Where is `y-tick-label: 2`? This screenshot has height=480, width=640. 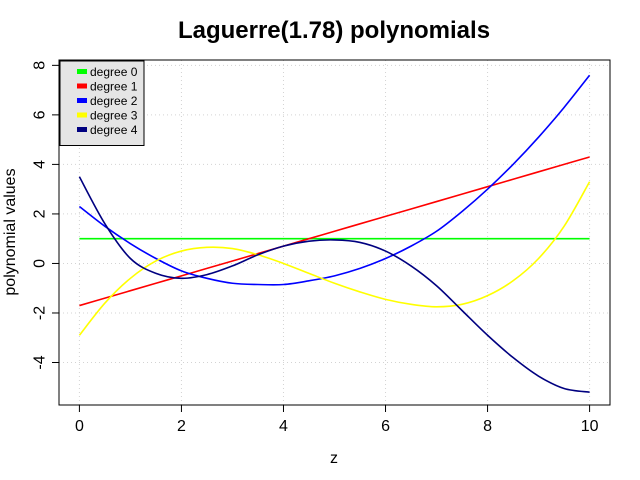 y-tick-label: 2 is located at coordinates (40, 213).